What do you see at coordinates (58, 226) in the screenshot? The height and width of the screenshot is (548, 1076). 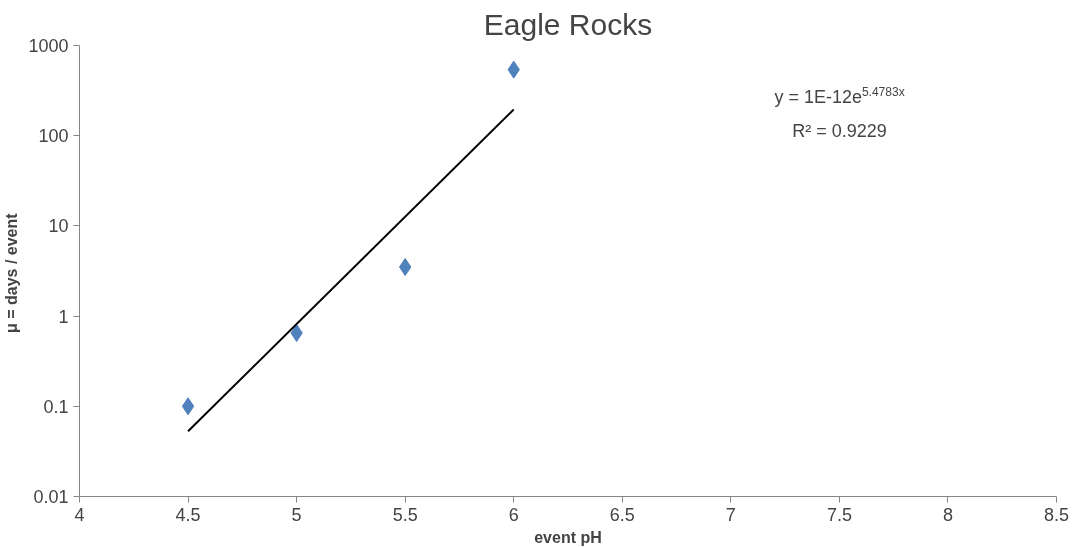 I see `y-tick-label: 10` at bounding box center [58, 226].